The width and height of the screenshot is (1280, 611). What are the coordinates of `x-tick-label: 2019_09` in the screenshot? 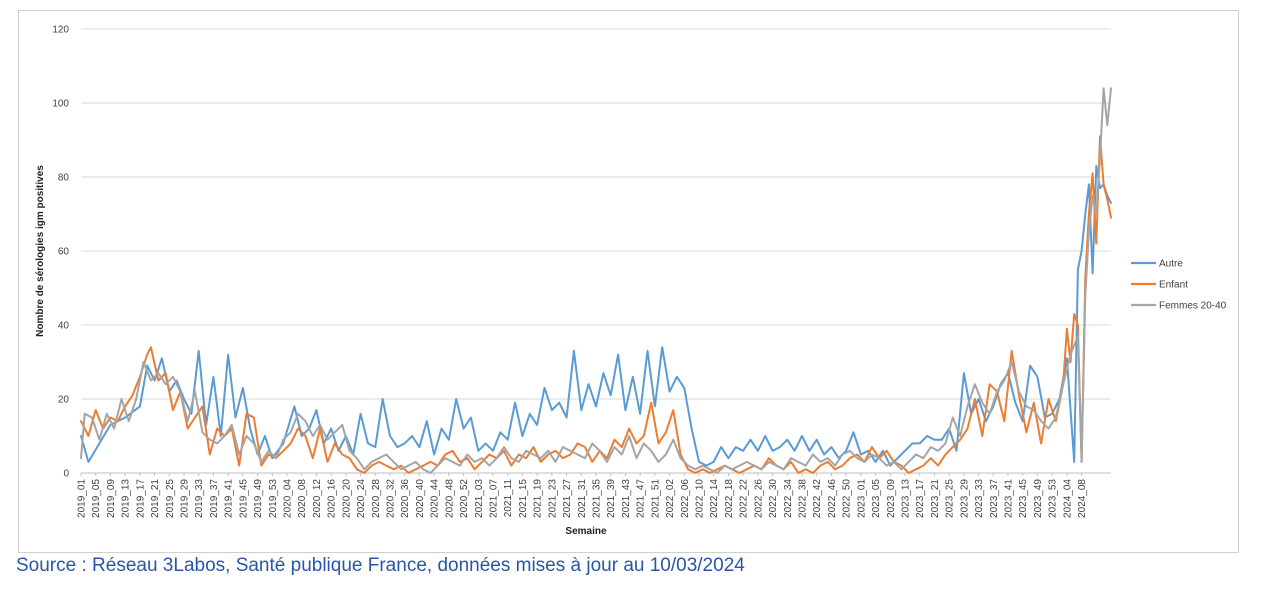 It's located at (111, 498).